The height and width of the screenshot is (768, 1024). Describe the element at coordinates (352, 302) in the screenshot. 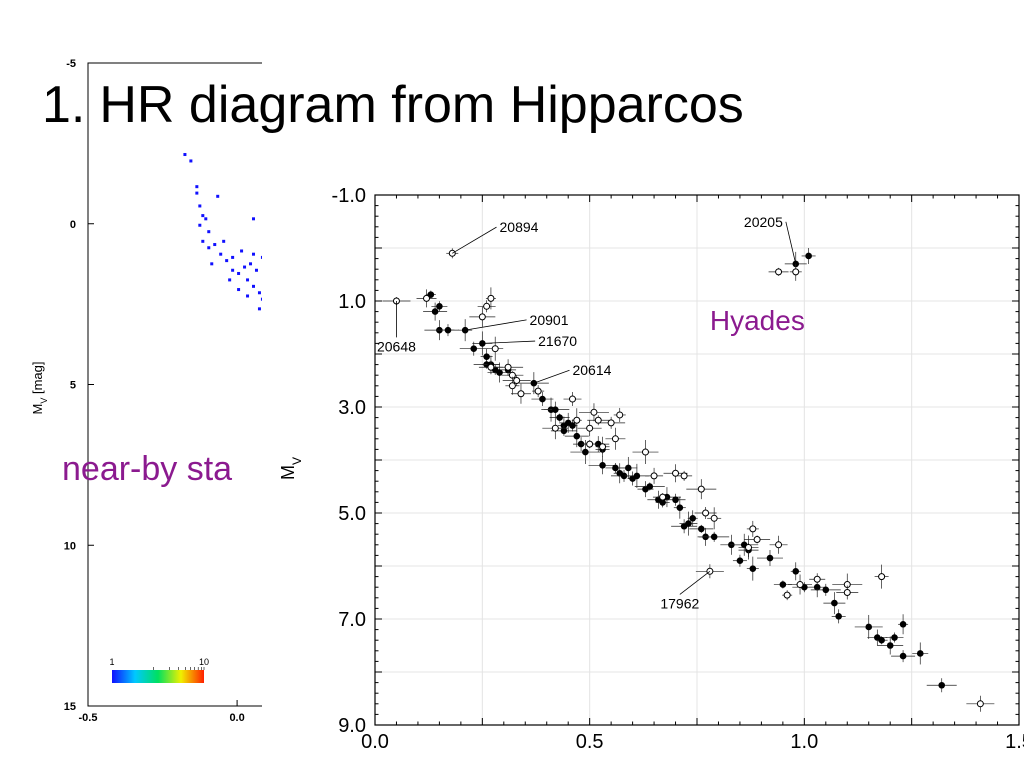

I see `y-tick-label: 1.0` at that location.